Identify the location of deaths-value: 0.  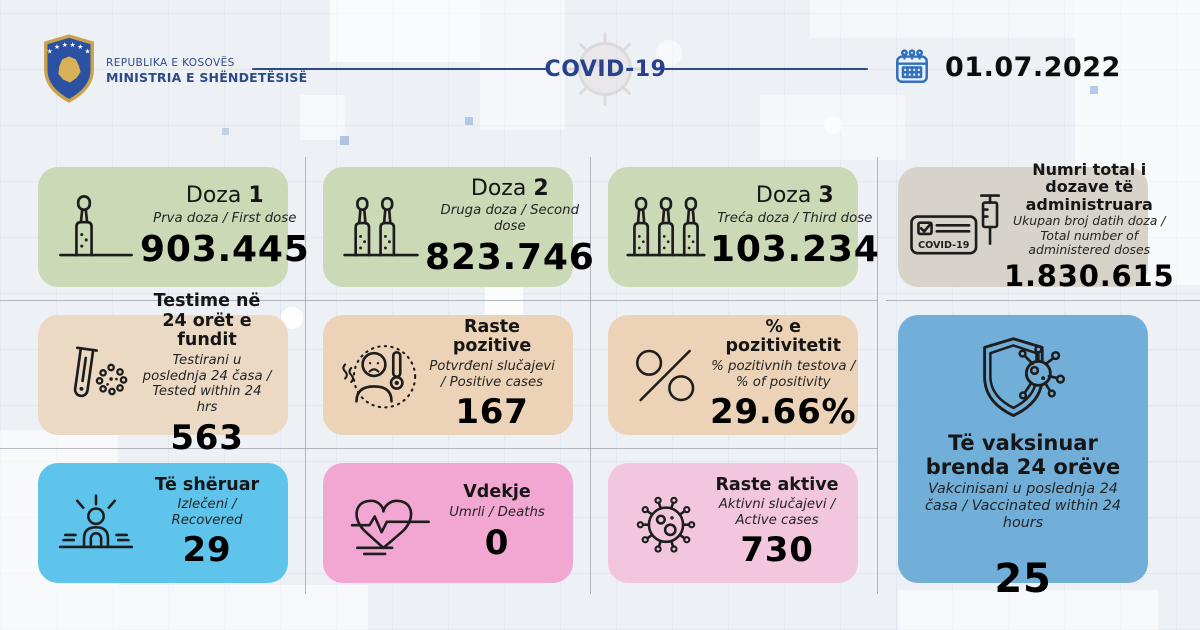
(497, 542).